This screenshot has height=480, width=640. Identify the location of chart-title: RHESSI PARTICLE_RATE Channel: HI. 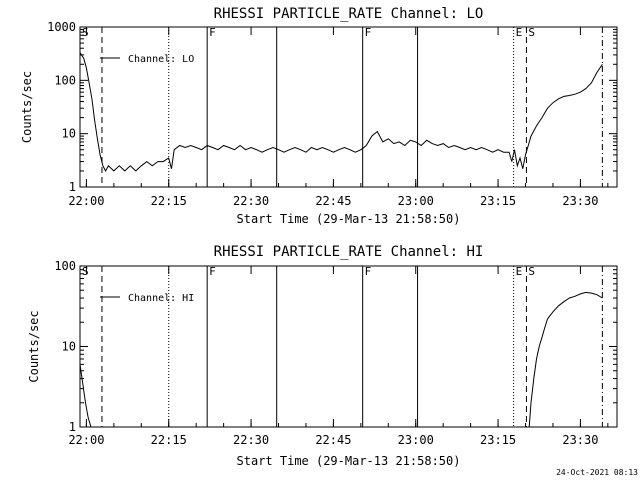
(349, 252).